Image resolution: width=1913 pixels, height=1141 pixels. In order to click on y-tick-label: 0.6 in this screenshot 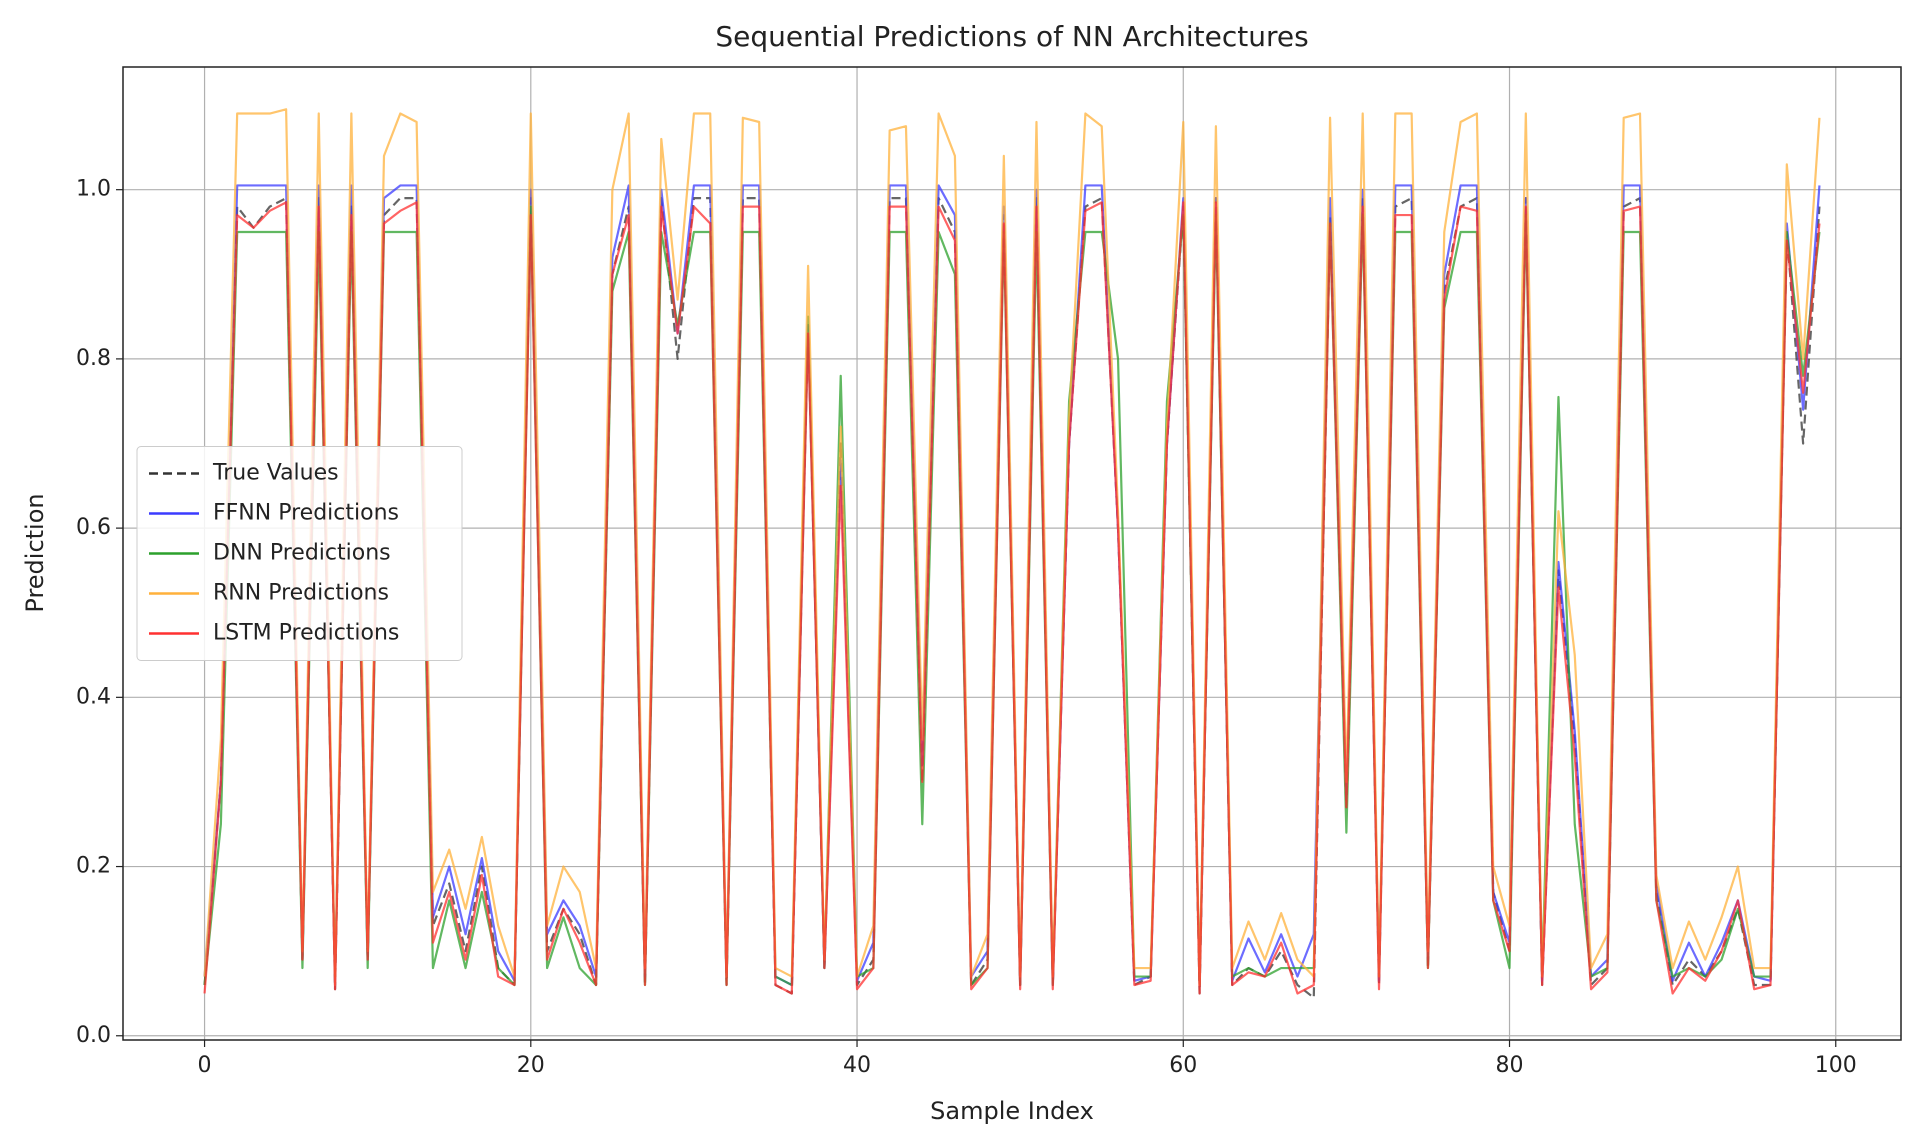, I will do `click(93, 527)`.